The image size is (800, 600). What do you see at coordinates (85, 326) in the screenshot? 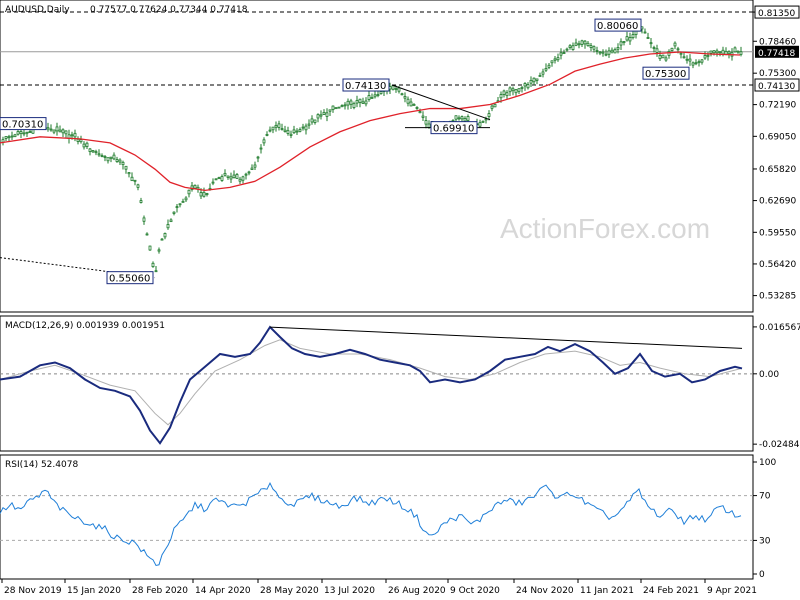
I see `macd-pane-title: MACD(12,26,9) 0.001939 0.001951` at bounding box center [85, 326].